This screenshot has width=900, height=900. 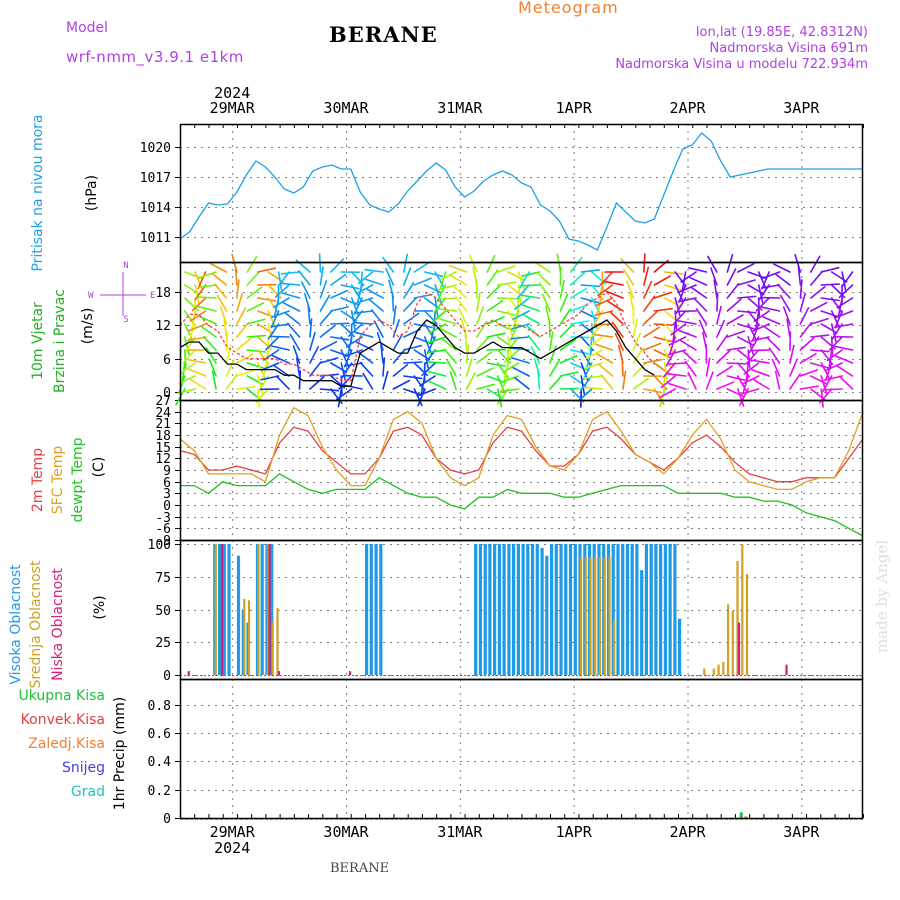 What do you see at coordinates (159, 791) in the screenshot?
I see `precip-y-tick-label: 0.2` at bounding box center [159, 791].